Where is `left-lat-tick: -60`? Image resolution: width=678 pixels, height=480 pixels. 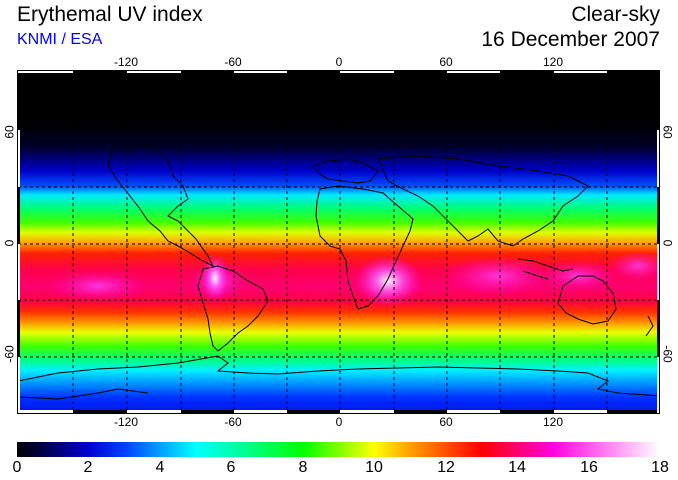 left-lat-tick: -60 is located at coordinates (9, 354).